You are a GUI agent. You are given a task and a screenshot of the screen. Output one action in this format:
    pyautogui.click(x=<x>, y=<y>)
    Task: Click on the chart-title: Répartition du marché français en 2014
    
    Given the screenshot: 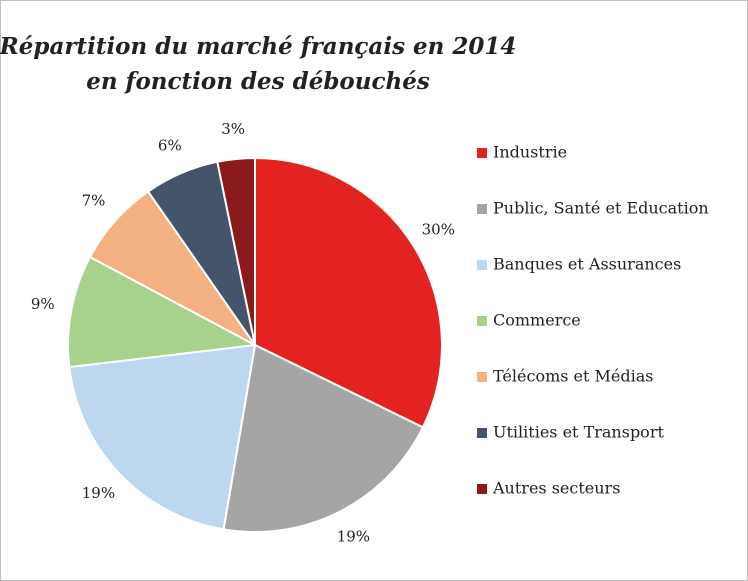 What is the action you would take?
    pyautogui.click(x=258, y=46)
    